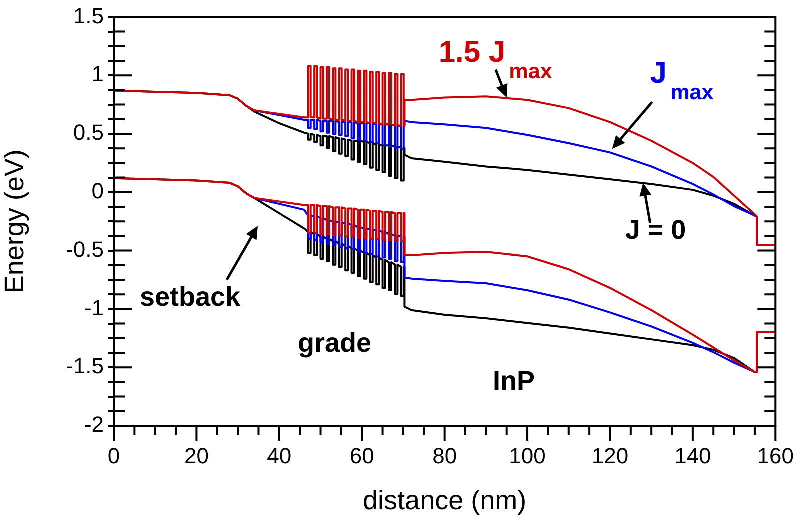 The image size is (812, 518). Describe the element at coordinates (445, 500) in the screenshot. I see `x-axis-title: distance (nm)` at that location.